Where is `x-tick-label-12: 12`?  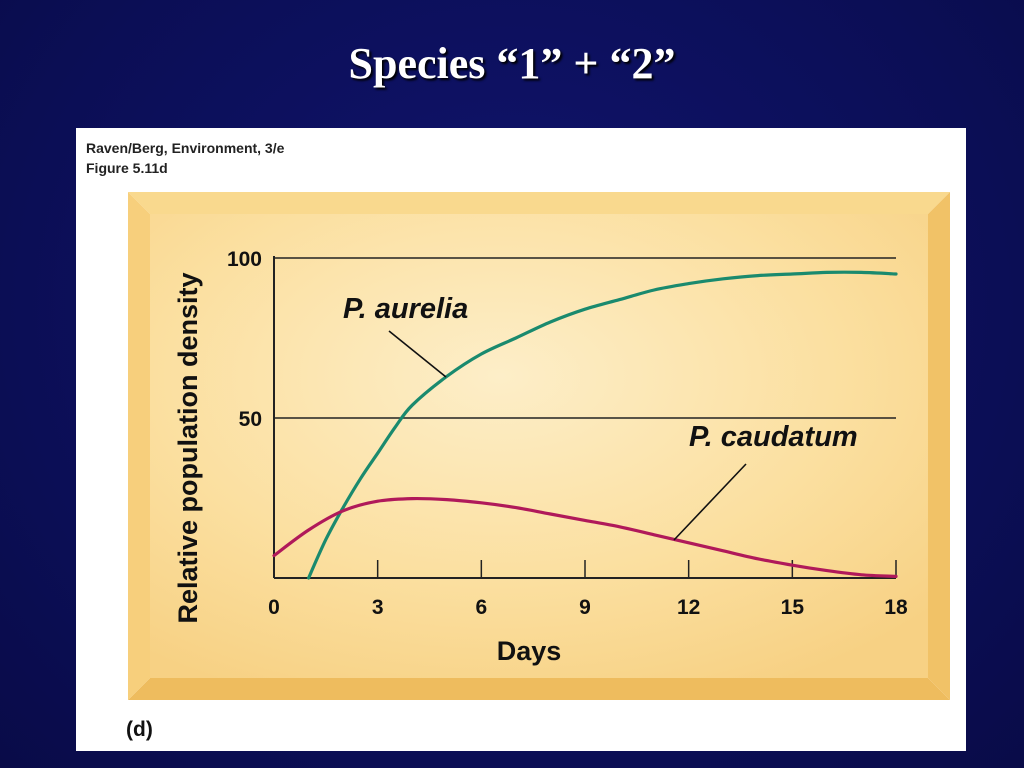 x-tick-label-12: 12 is located at coordinates (688, 607).